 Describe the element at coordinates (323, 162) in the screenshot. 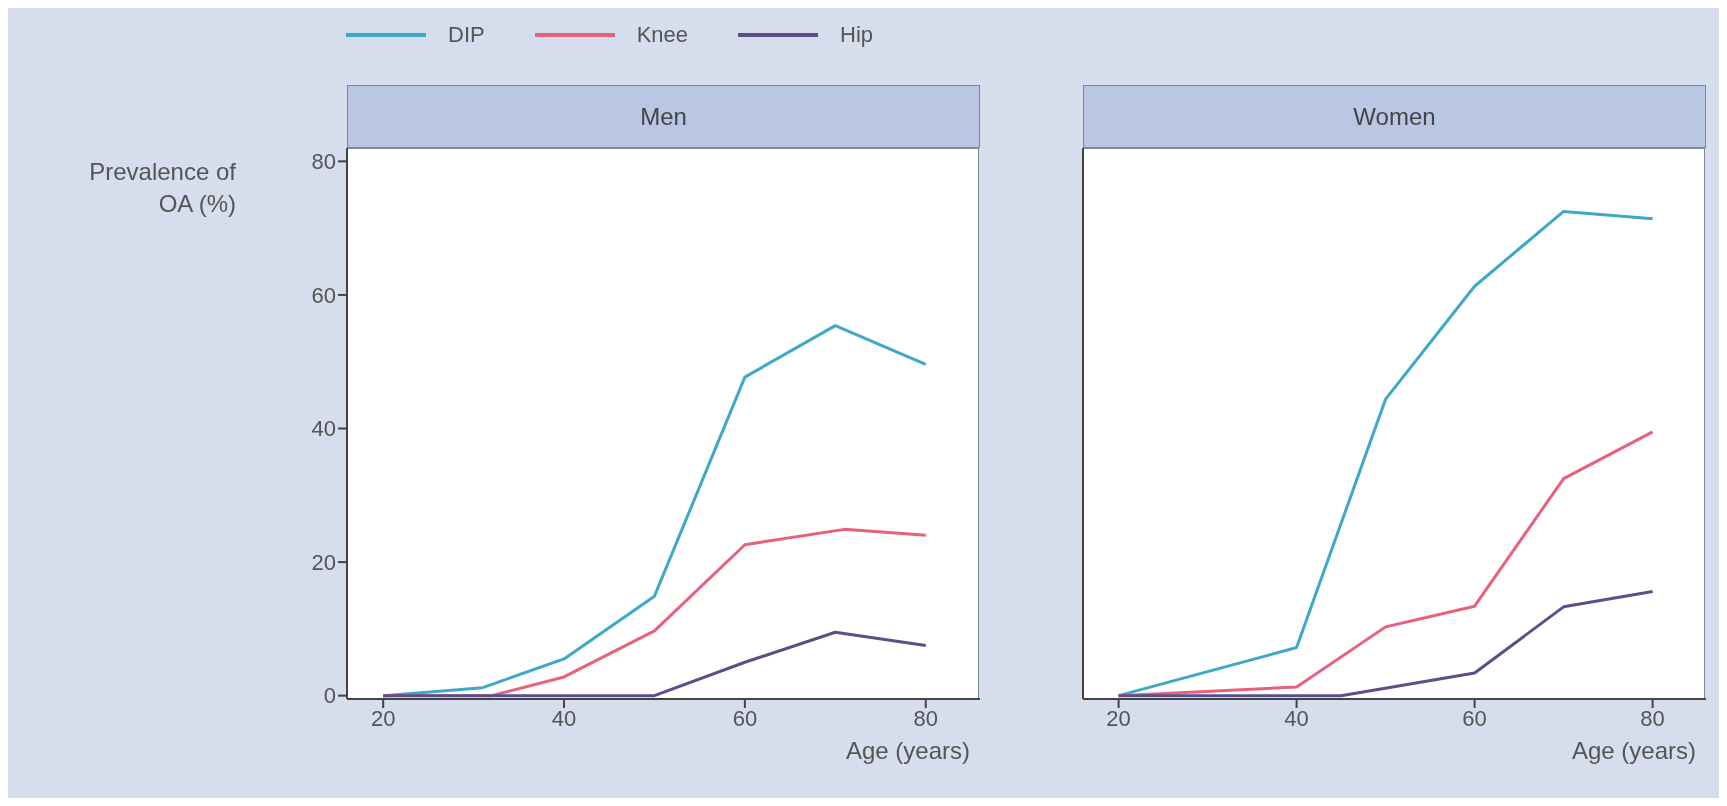

I see `y-tick-label: 80` at that location.